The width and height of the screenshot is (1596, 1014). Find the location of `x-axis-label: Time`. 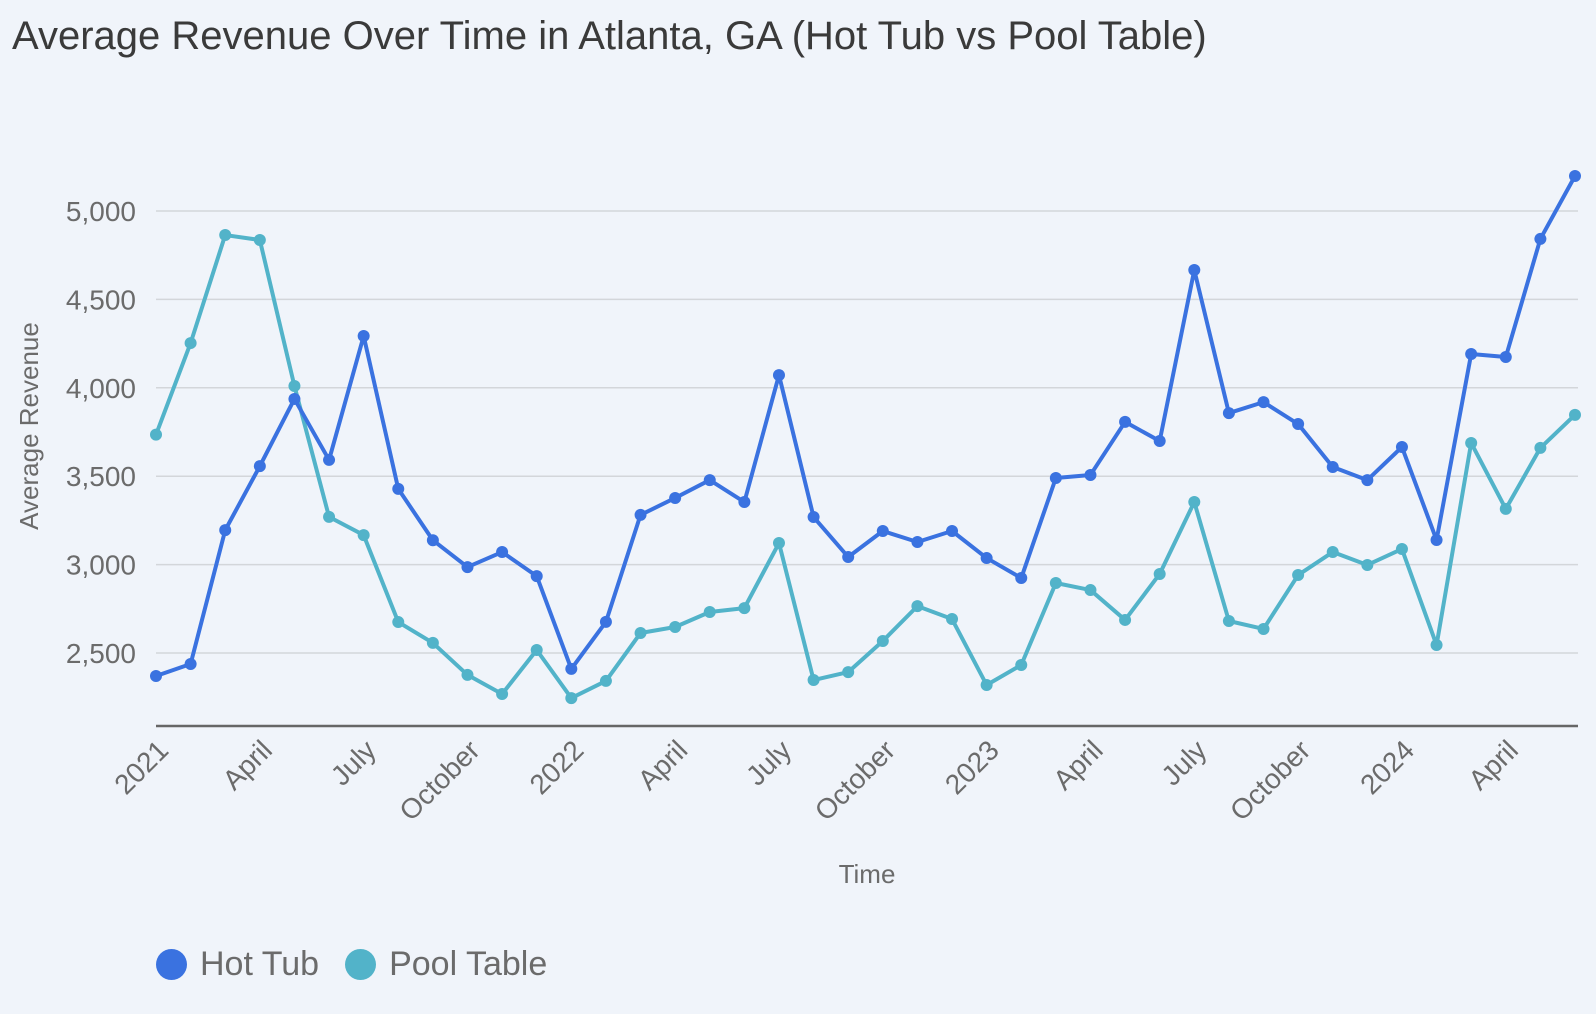

x-axis-label: Time is located at coordinates (867, 874).